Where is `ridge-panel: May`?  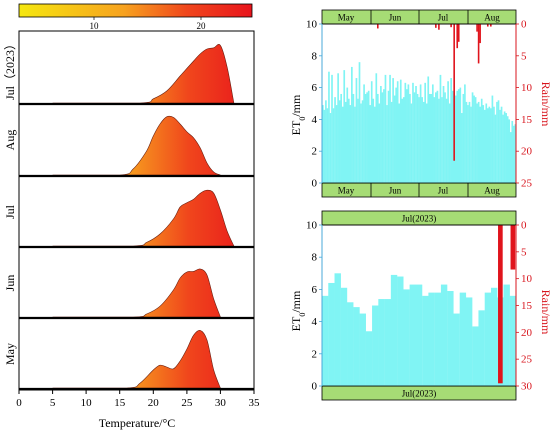
ridge-panel: May is located at coordinates (128, 360).